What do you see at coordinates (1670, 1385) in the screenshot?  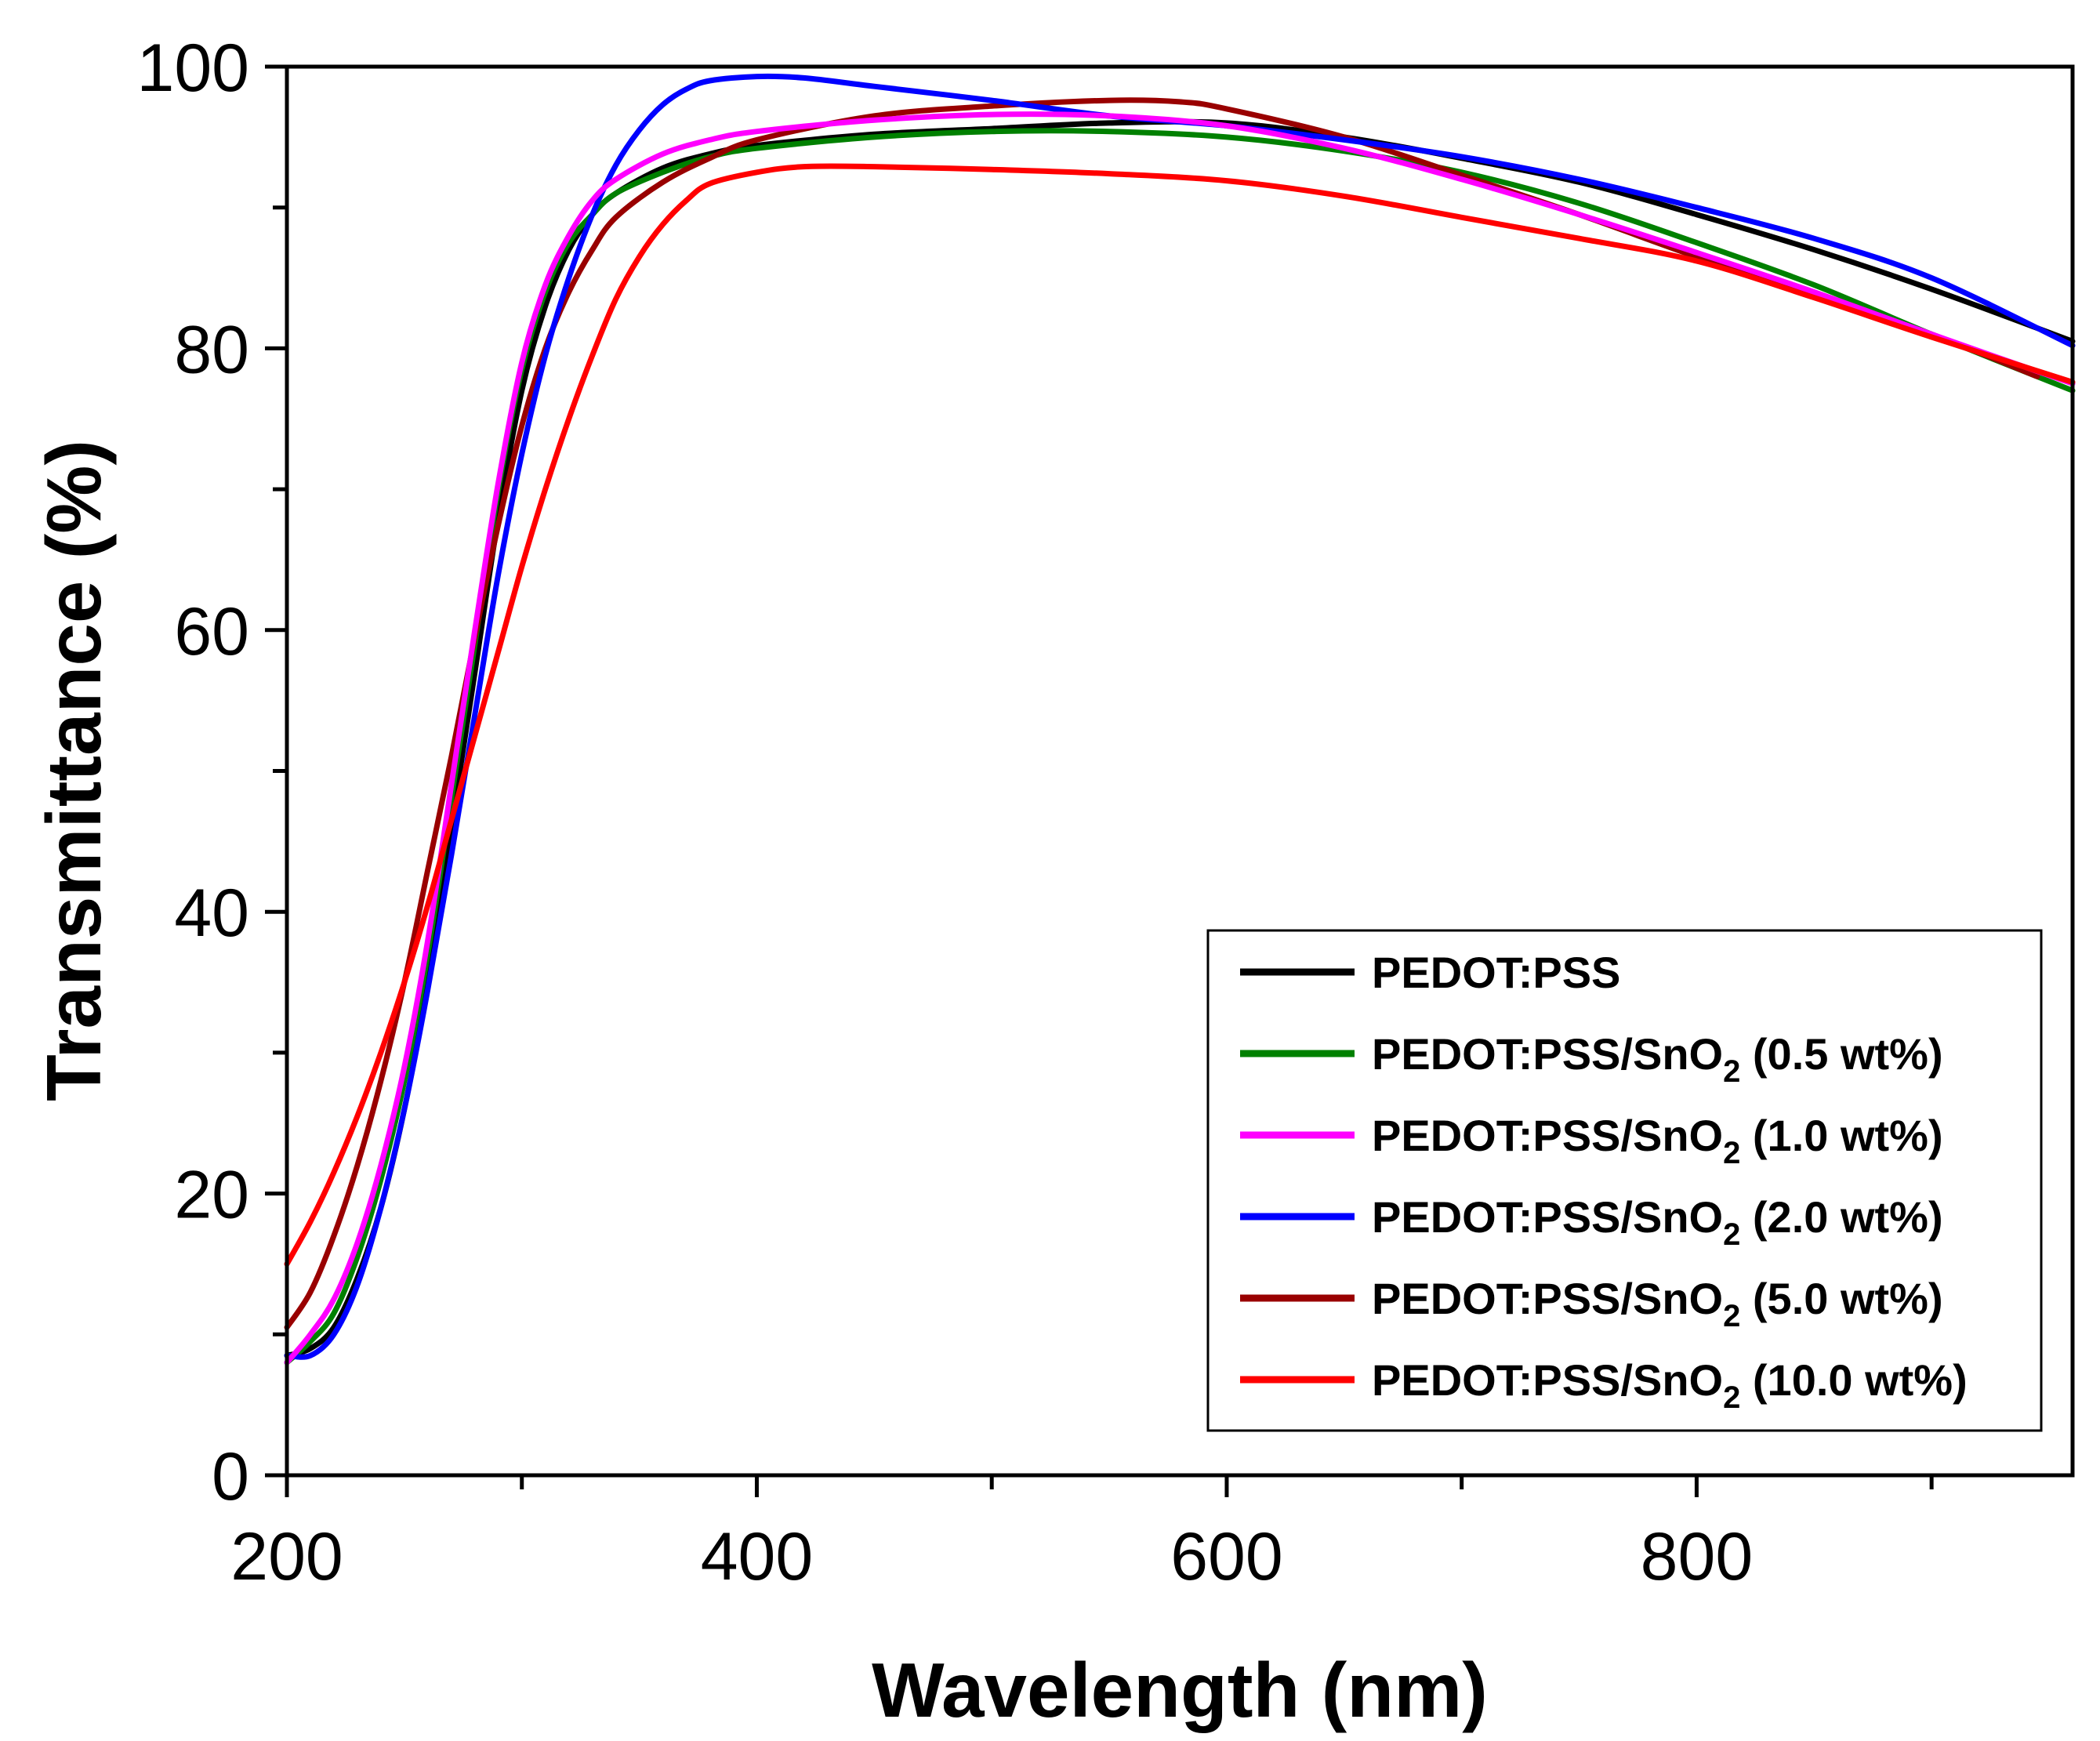 I see `legend-label: PEDOT:PSS/SnO2 (10.0 wt%)` at bounding box center [1670, 1385].